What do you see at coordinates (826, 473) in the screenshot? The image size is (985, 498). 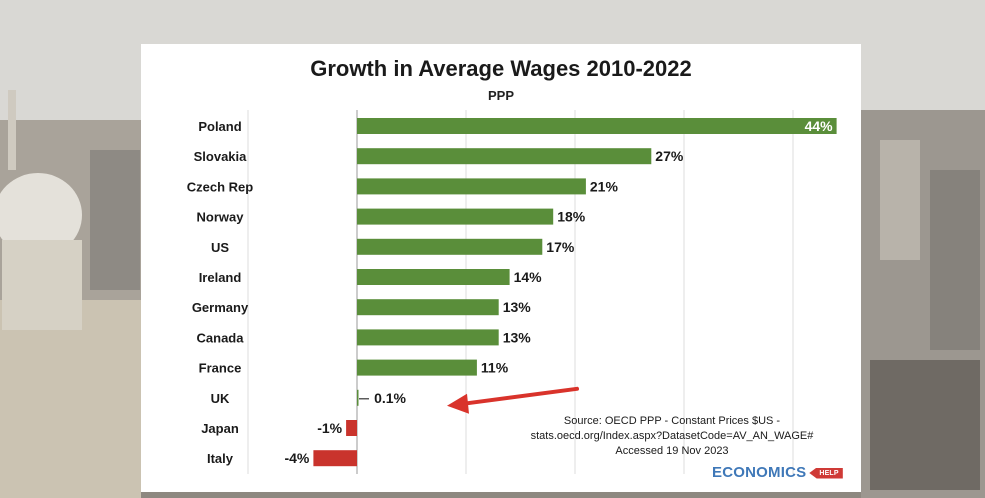 I see `logo-badge: HELP` at bounding box center [826, 473].